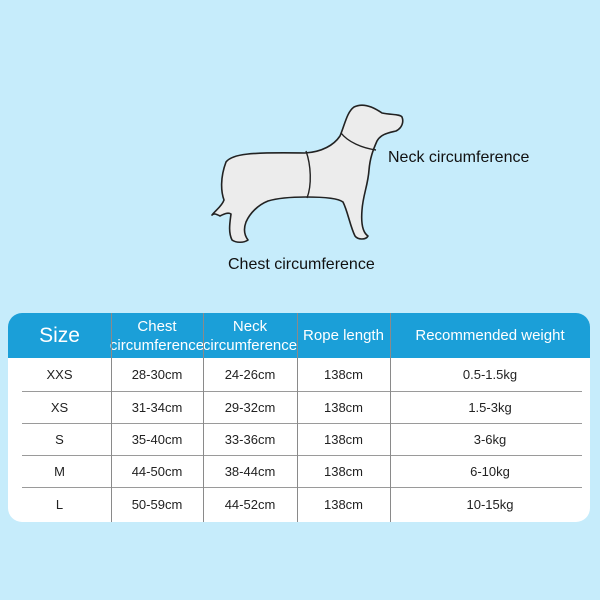 The image size is (600, 600). I want to click on dog-body, so click(307, 174).